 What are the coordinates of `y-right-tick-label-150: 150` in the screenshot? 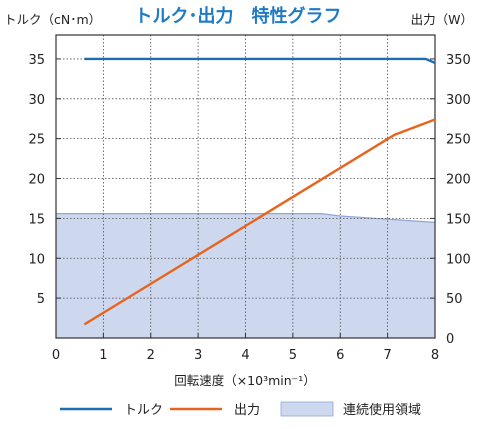 It's located at (458, 219).